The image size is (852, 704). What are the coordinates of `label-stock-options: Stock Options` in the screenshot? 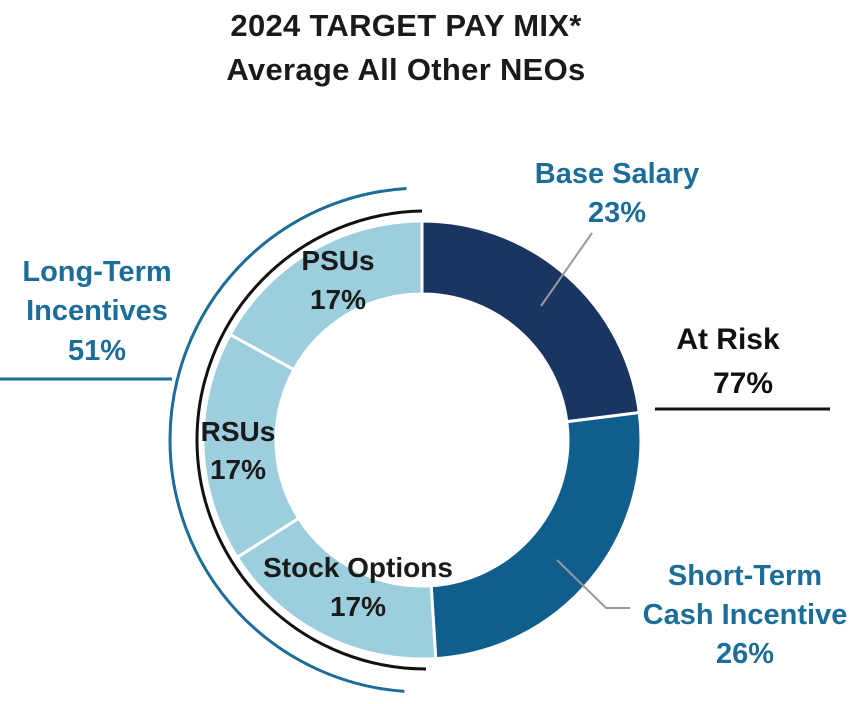 It's located at (358, 567).